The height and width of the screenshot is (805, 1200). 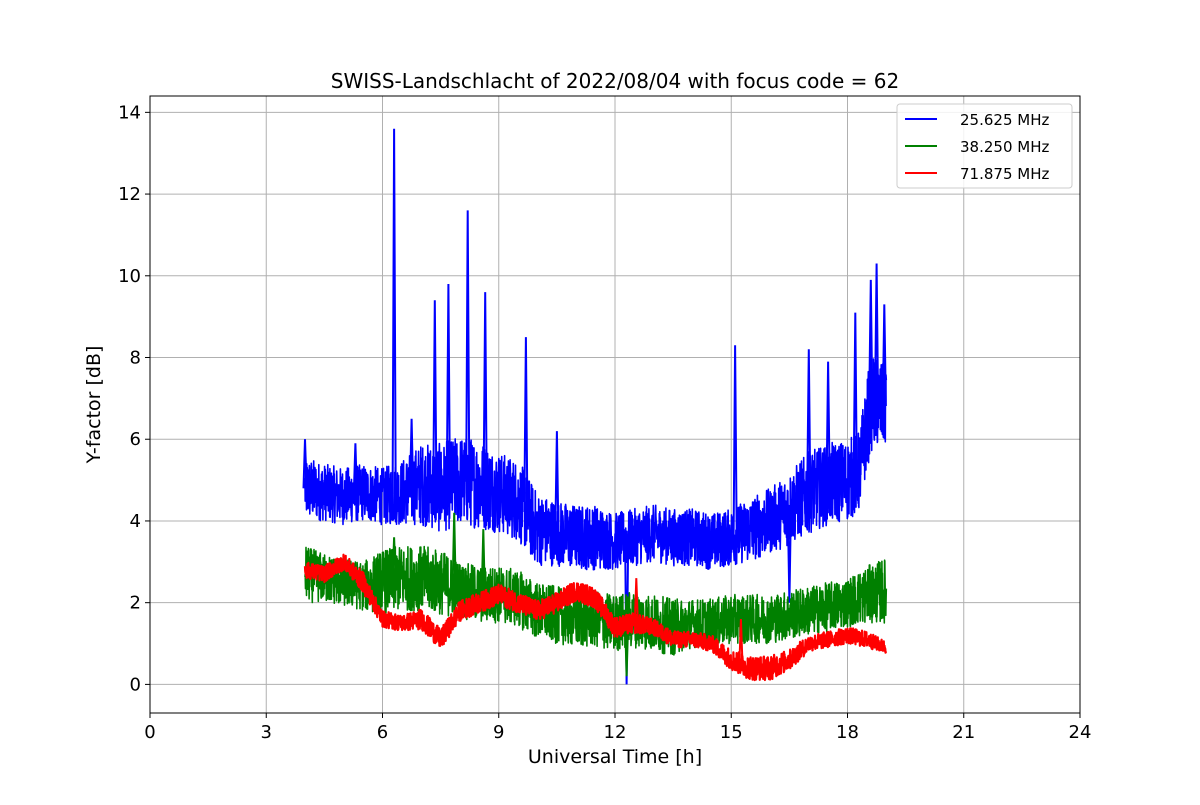 I want to click on y-tick-label: 2, so click(x=135, y=603).